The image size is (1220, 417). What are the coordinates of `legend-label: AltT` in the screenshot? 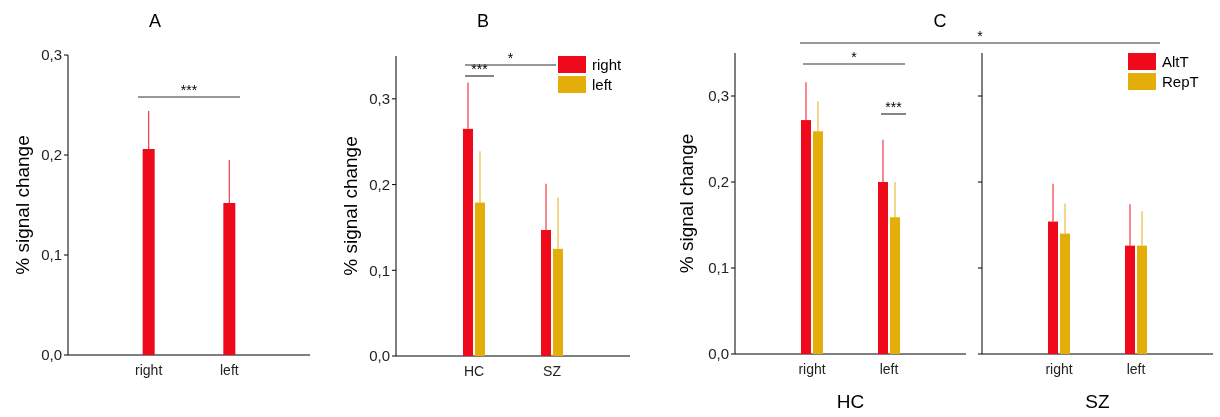 It's located at (1175, 62).